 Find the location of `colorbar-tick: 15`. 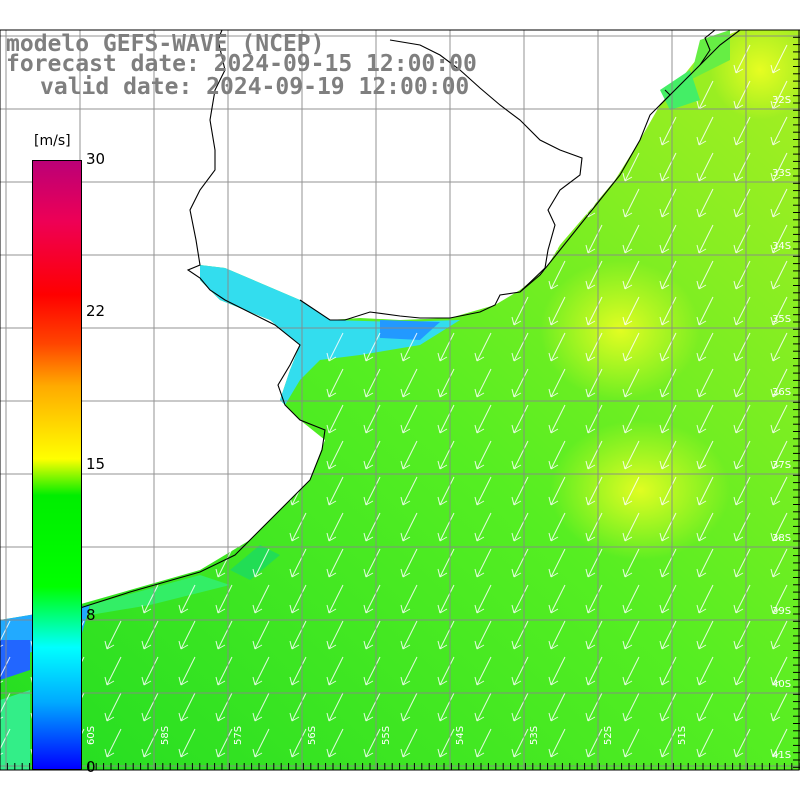

colorbar-tick: 15 is located at coordinates (96, 464).